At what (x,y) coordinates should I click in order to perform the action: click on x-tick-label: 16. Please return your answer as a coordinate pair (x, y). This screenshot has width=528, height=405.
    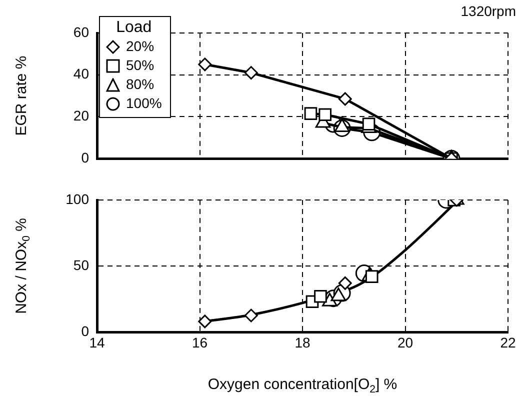
    Looking at the image, I should click on (200, 342).